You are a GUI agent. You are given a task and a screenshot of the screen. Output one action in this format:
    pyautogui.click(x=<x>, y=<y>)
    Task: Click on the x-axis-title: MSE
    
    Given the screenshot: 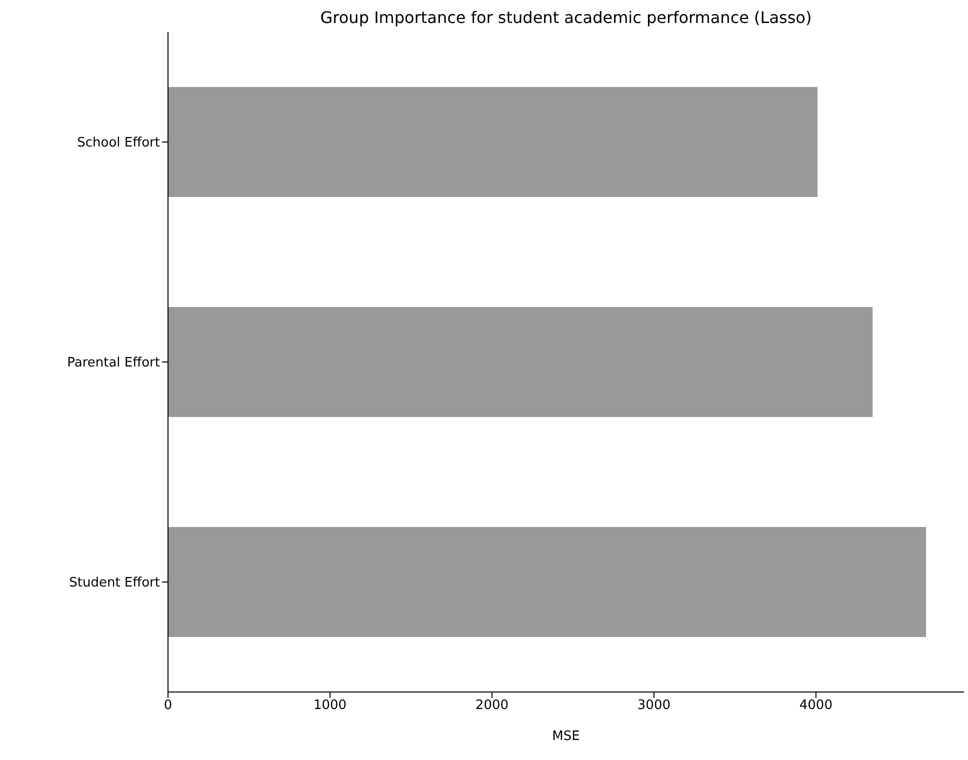 What is the action you would take?
    pyautogui.click(x=566, y=736)
    